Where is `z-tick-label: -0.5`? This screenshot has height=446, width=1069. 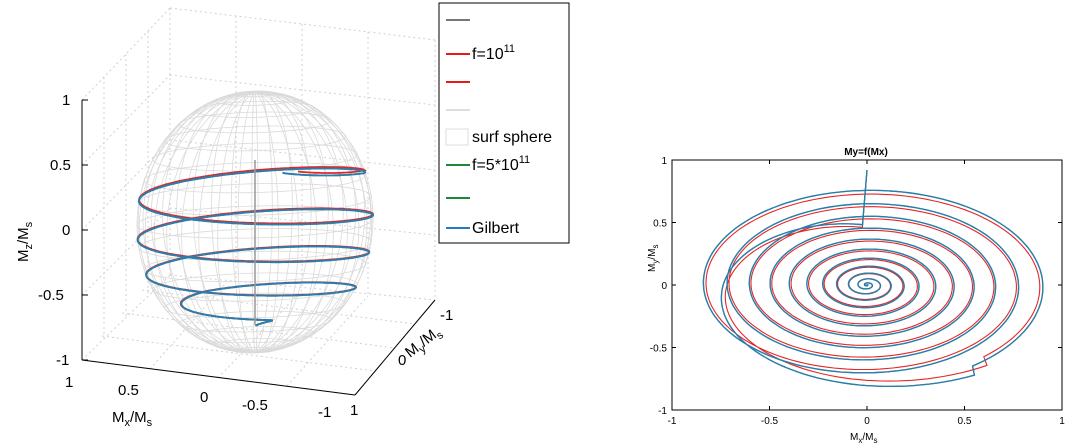 z-tick-label: -0.5 is located at coordinates (51, 295).